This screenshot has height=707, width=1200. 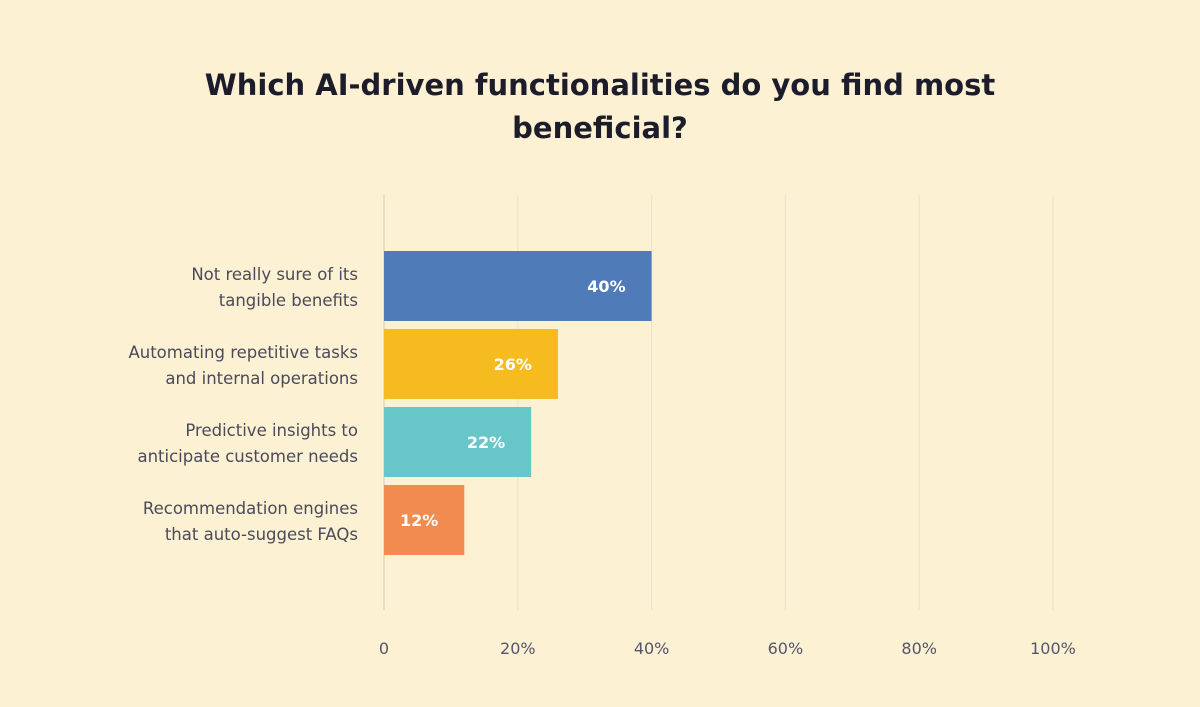 I want to click on x-tick-label: 0, so click(x=384, y=648).